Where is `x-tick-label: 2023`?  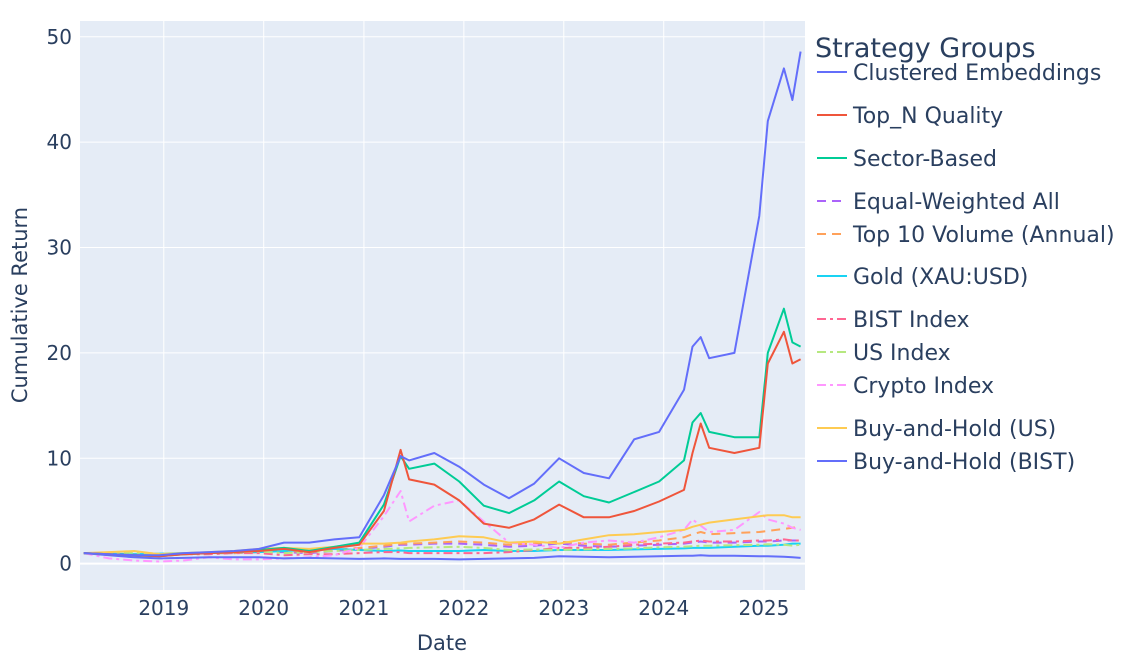 x-tick-label: 2023 is located at coordinates (563, 608).